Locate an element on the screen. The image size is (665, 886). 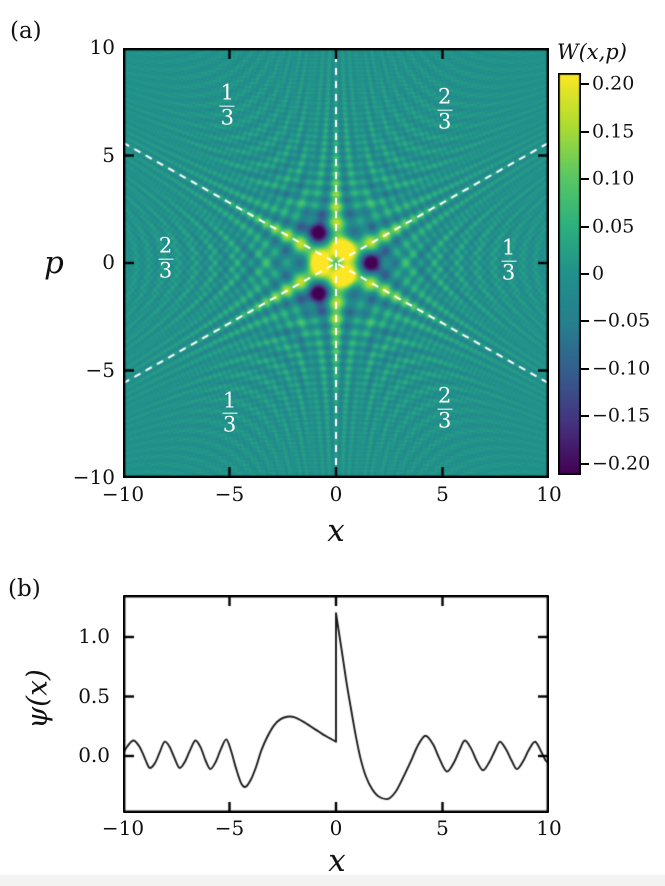
x-axis-label-b: x is located at coordinates (337, 861).